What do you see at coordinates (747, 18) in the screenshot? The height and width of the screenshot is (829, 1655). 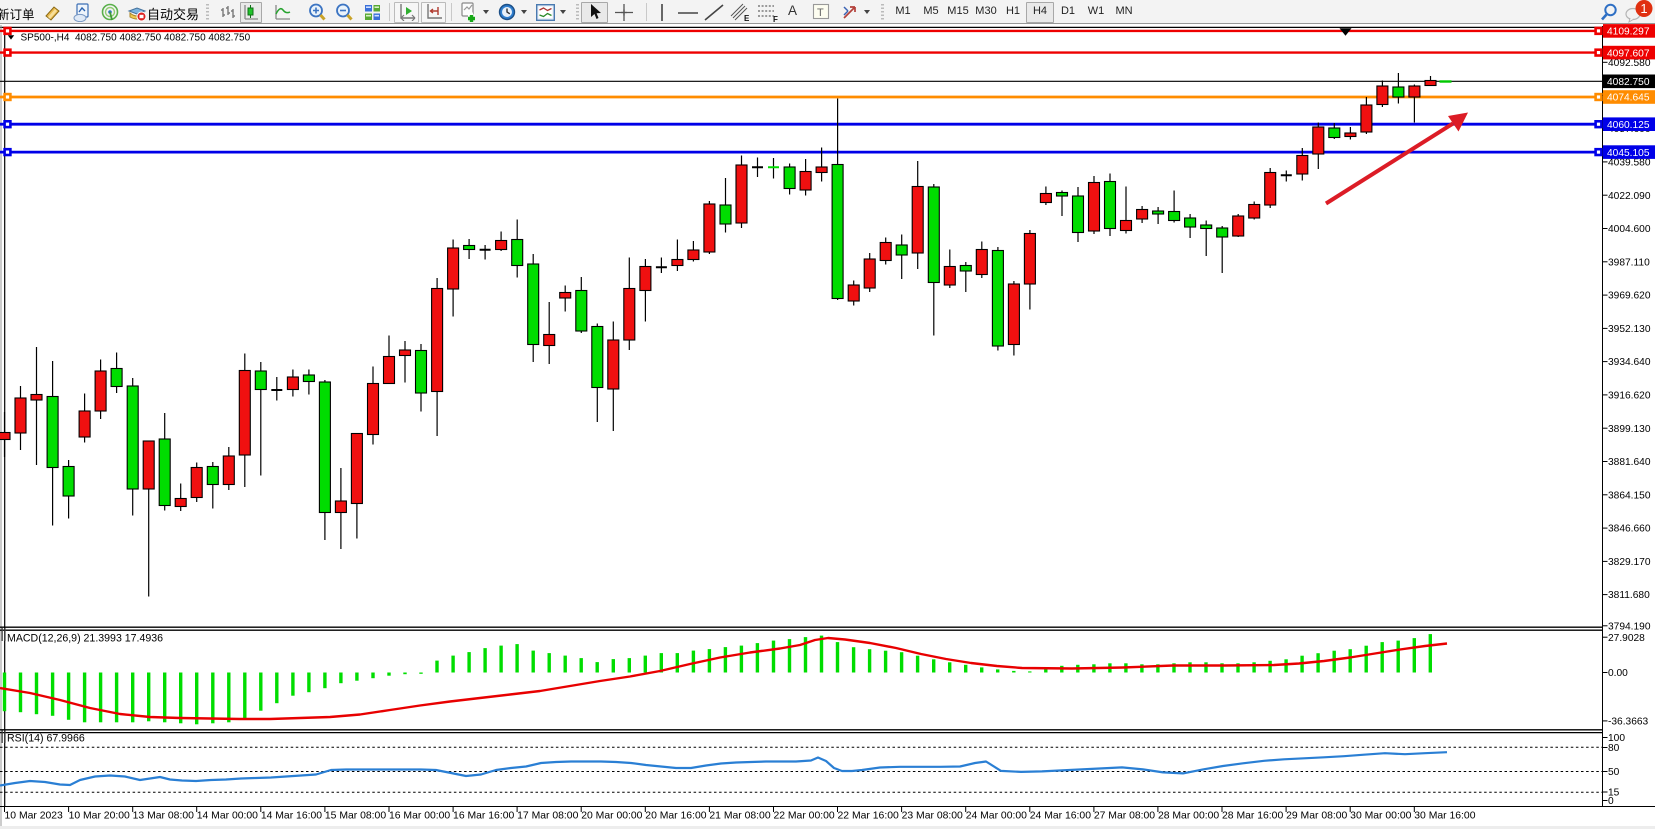 I see `svg-text: E` at bounding box center [747, 18].